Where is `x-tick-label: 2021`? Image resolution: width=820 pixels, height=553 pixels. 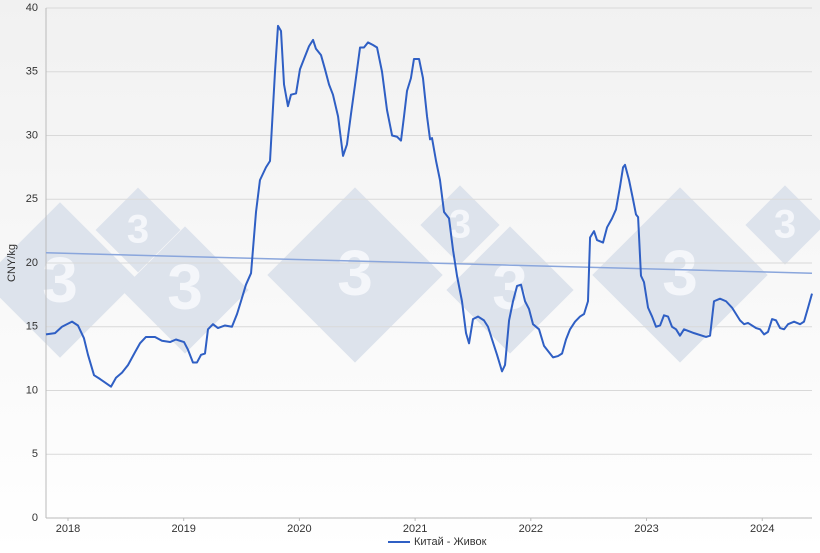 x-tick-label: 2021 is located at coordinates (415, 529).